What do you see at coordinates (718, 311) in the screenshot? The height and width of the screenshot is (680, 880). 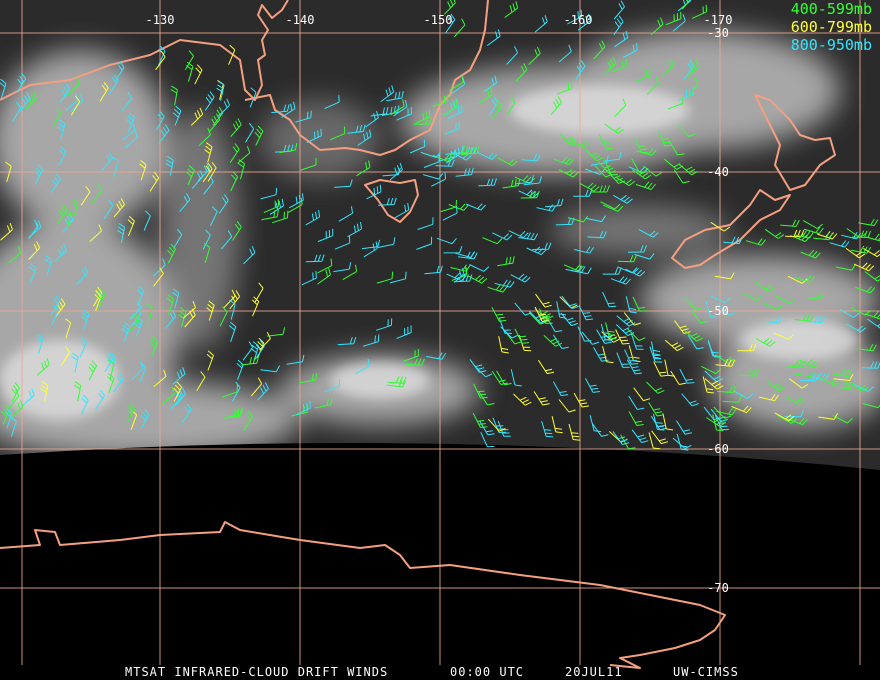 I see `latitude-label: -50` at bounding box center [718, 311].